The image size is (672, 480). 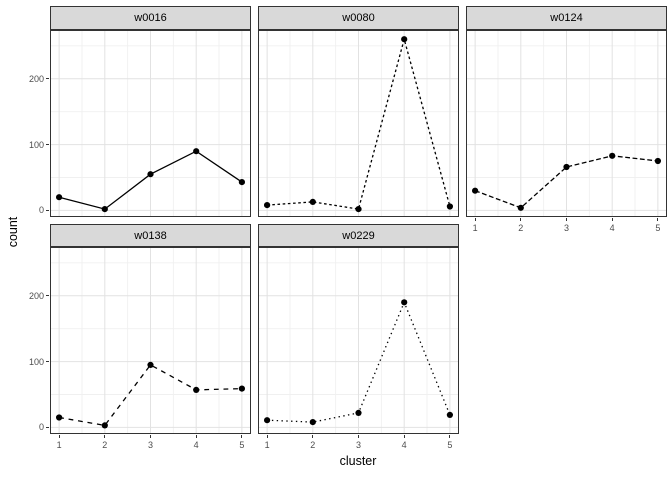 I want to click on facet-strip-w0229: w0229, so click(x=358, y=235).